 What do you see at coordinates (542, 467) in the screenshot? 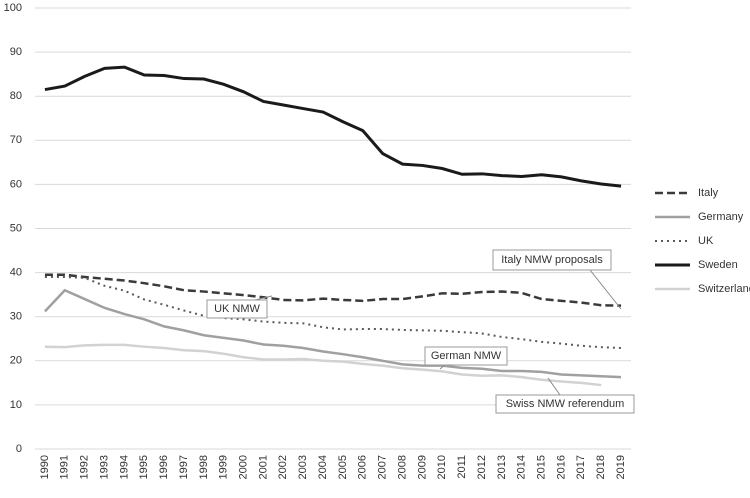
I see `x-tick-label: 2015` at bounding box center [542, 467].